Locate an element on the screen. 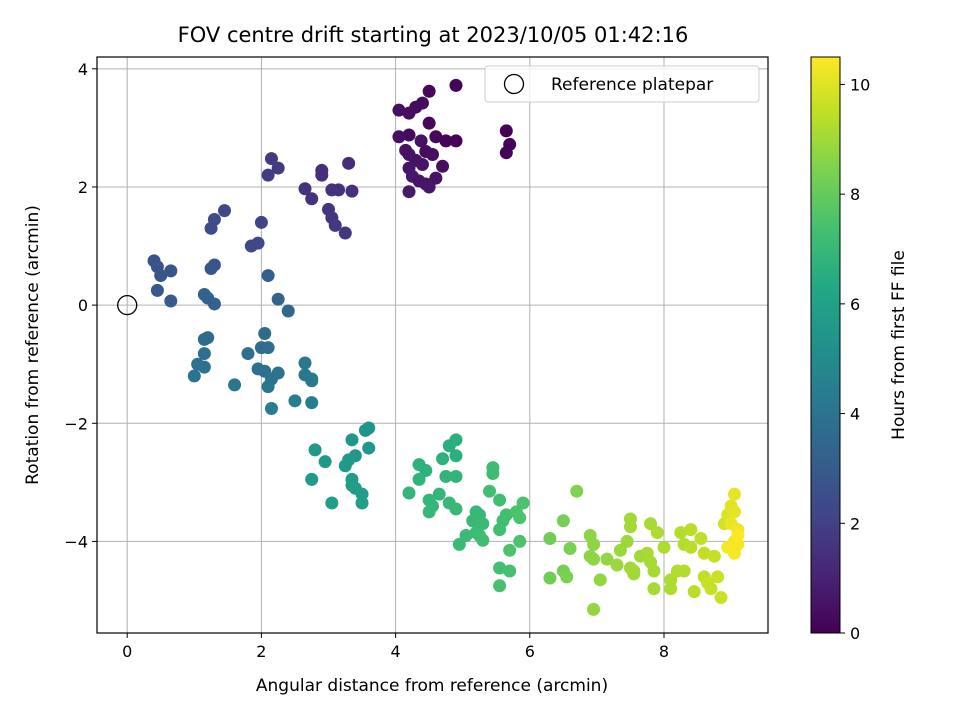 This screenshot has height=720, width=960. colorbar is located at coordinates (825, 345).